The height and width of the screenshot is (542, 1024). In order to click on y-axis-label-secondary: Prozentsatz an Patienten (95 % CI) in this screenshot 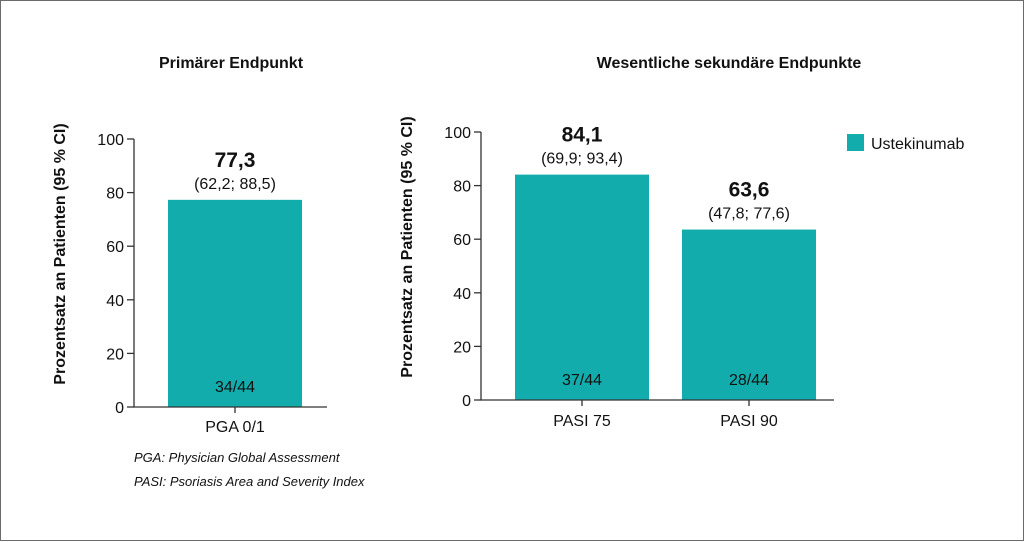, I will do `click(407, 246)`.